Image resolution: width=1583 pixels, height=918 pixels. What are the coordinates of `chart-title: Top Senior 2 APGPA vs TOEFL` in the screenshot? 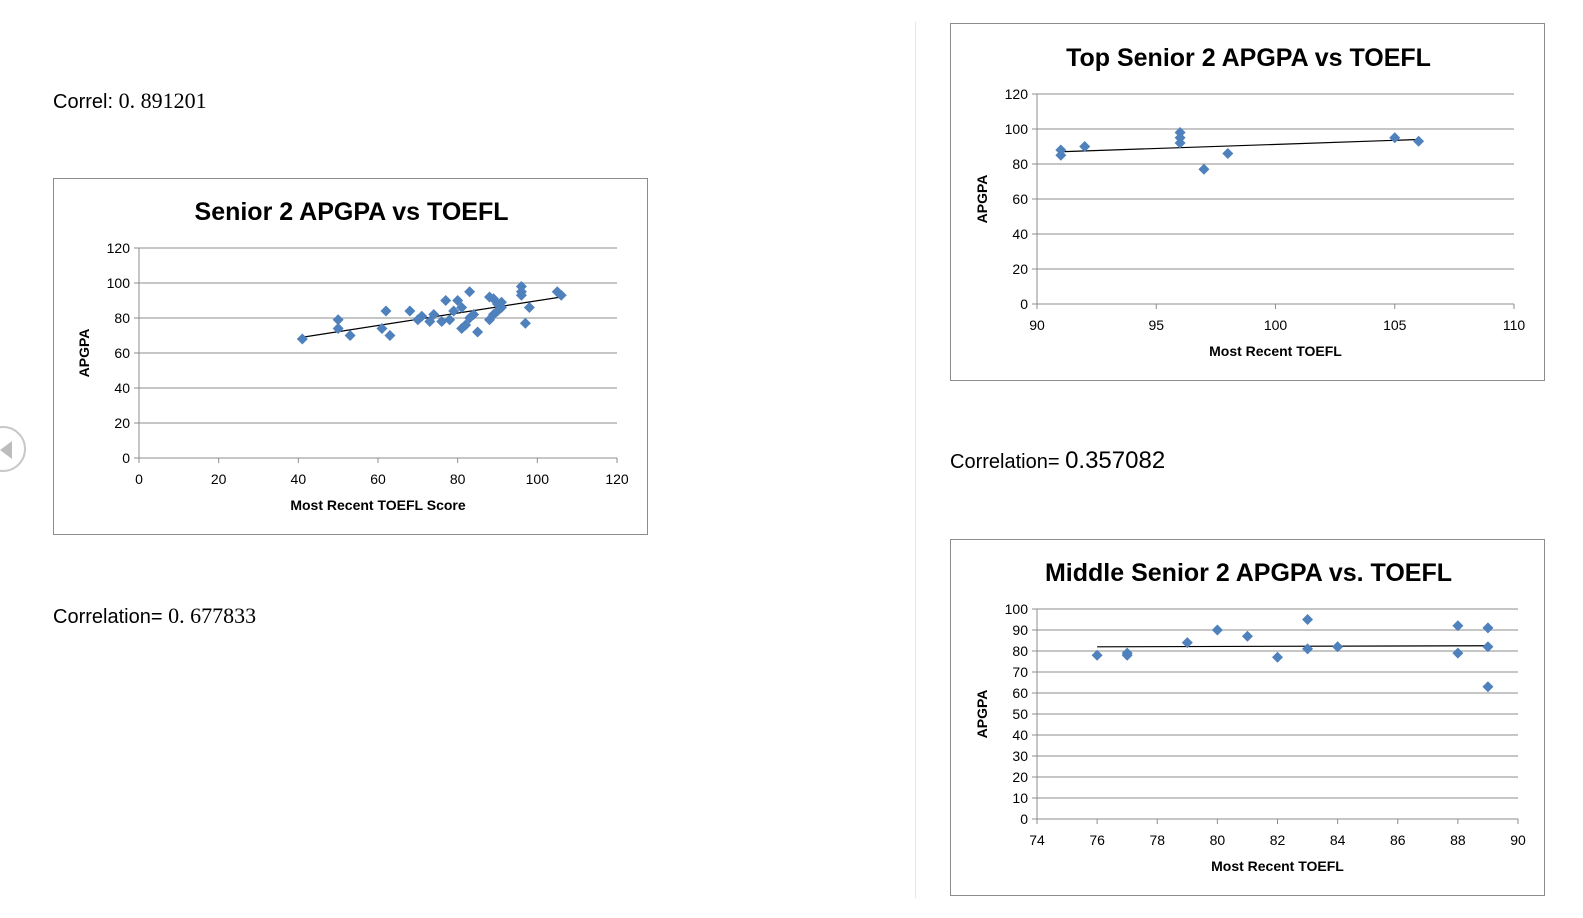 It's located at (1248, 58).